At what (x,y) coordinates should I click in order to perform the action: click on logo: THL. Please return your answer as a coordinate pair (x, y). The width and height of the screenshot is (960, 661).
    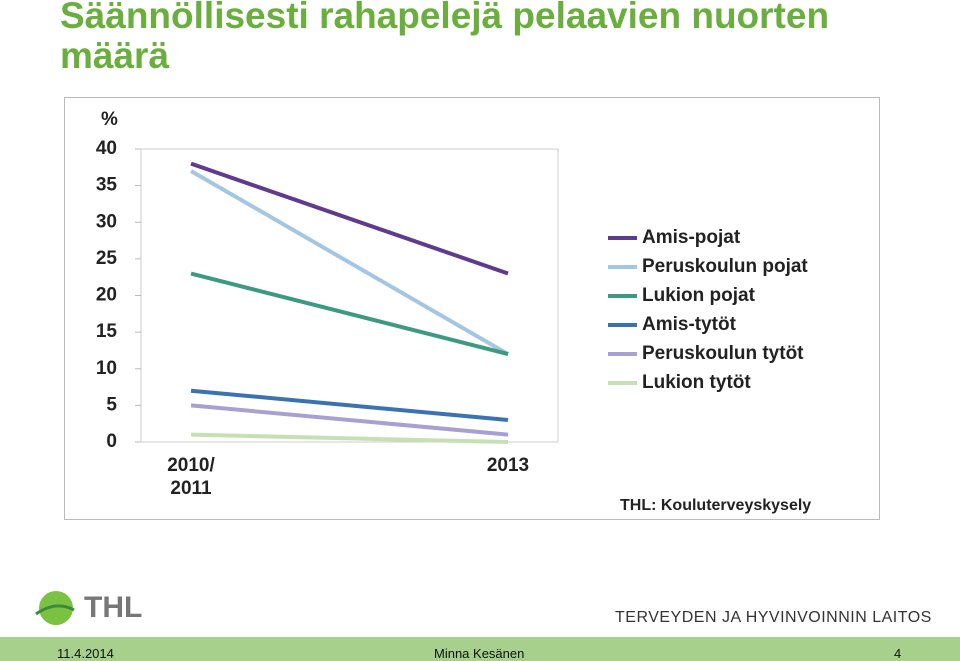
    Looking at the image, I should click on (88, 608).